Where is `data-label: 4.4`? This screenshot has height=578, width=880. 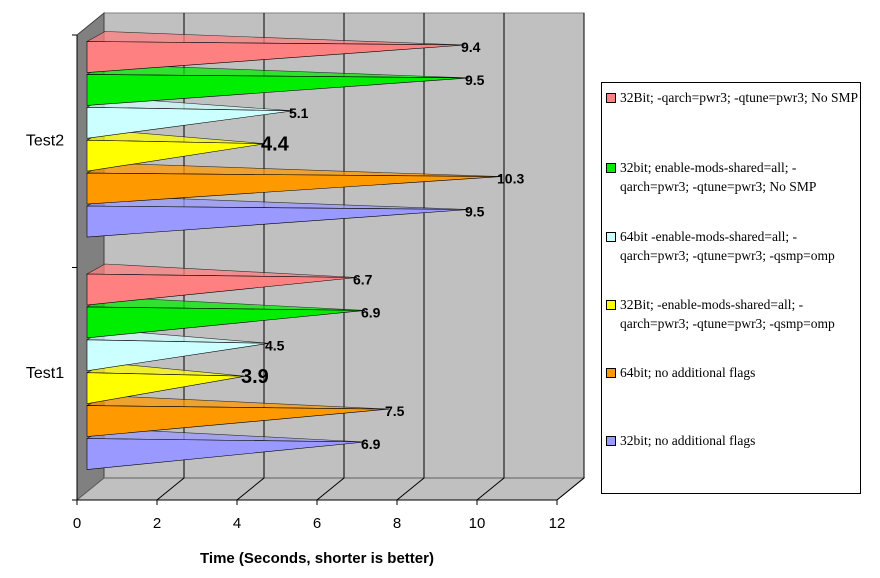 data-label: 4.4 is located at coordinates (275, 145).